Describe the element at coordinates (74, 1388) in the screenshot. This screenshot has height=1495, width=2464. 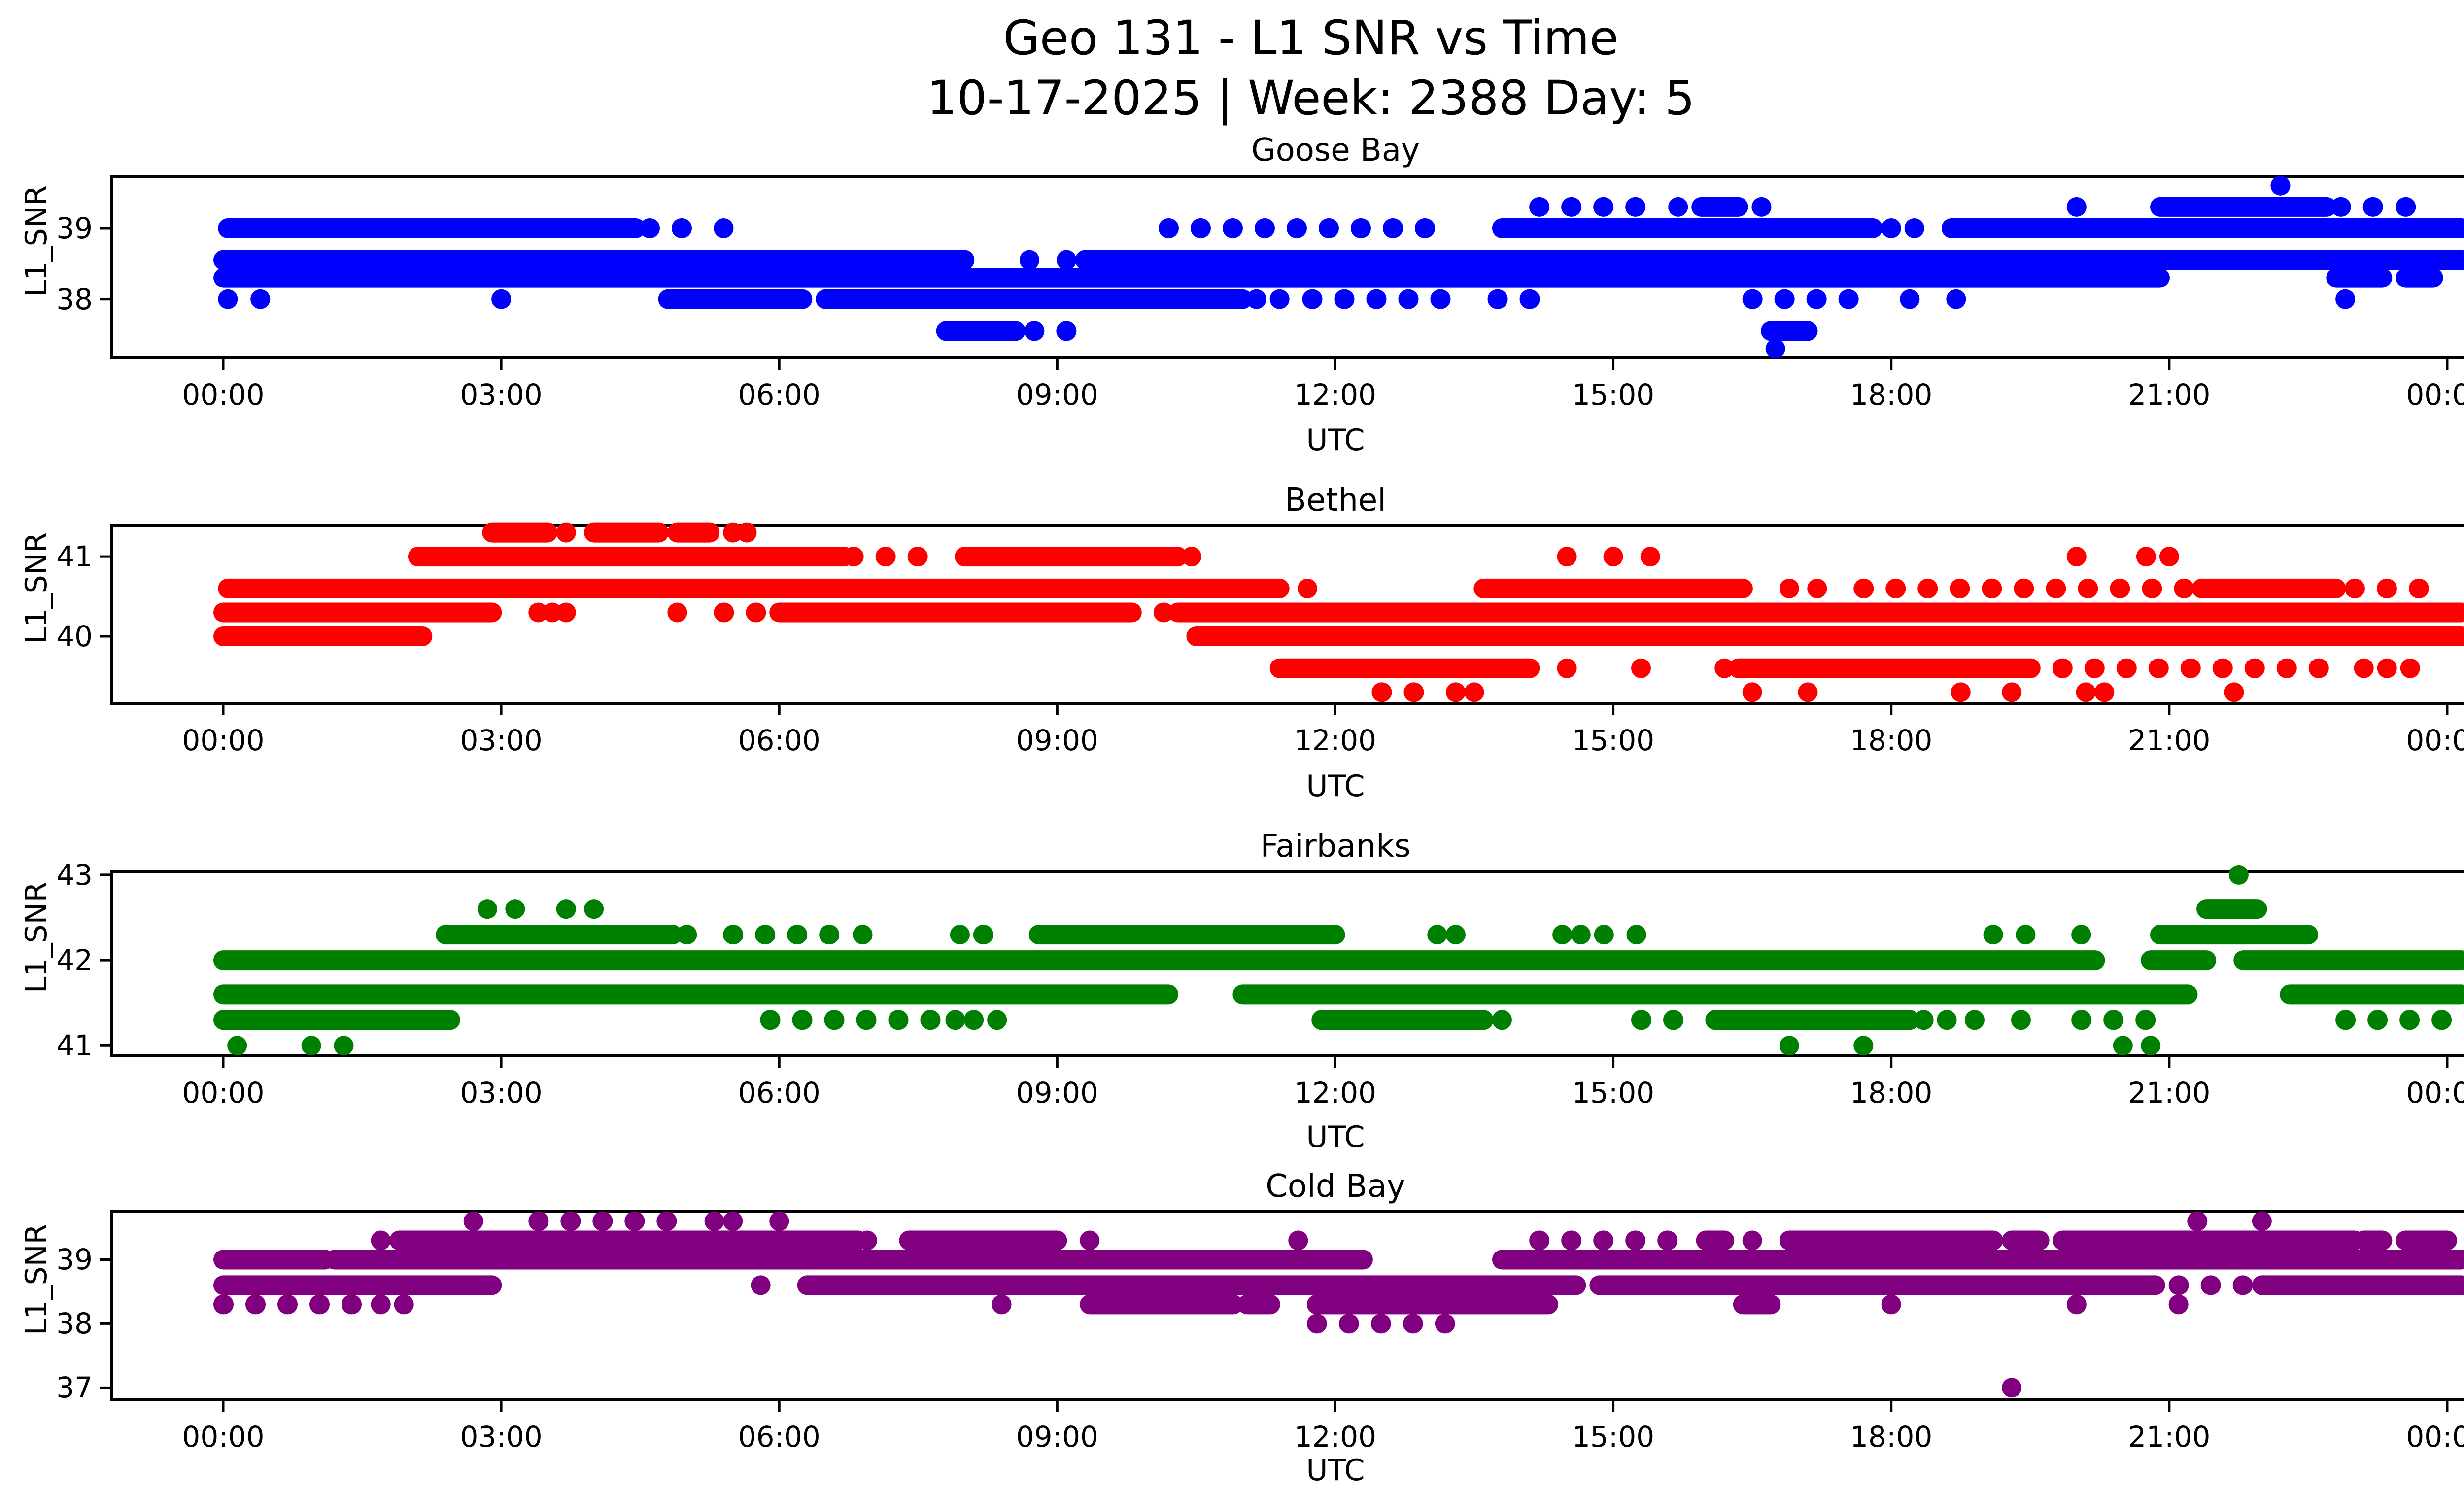
I see `y-tick-label-cold-bay: 37` at that location.